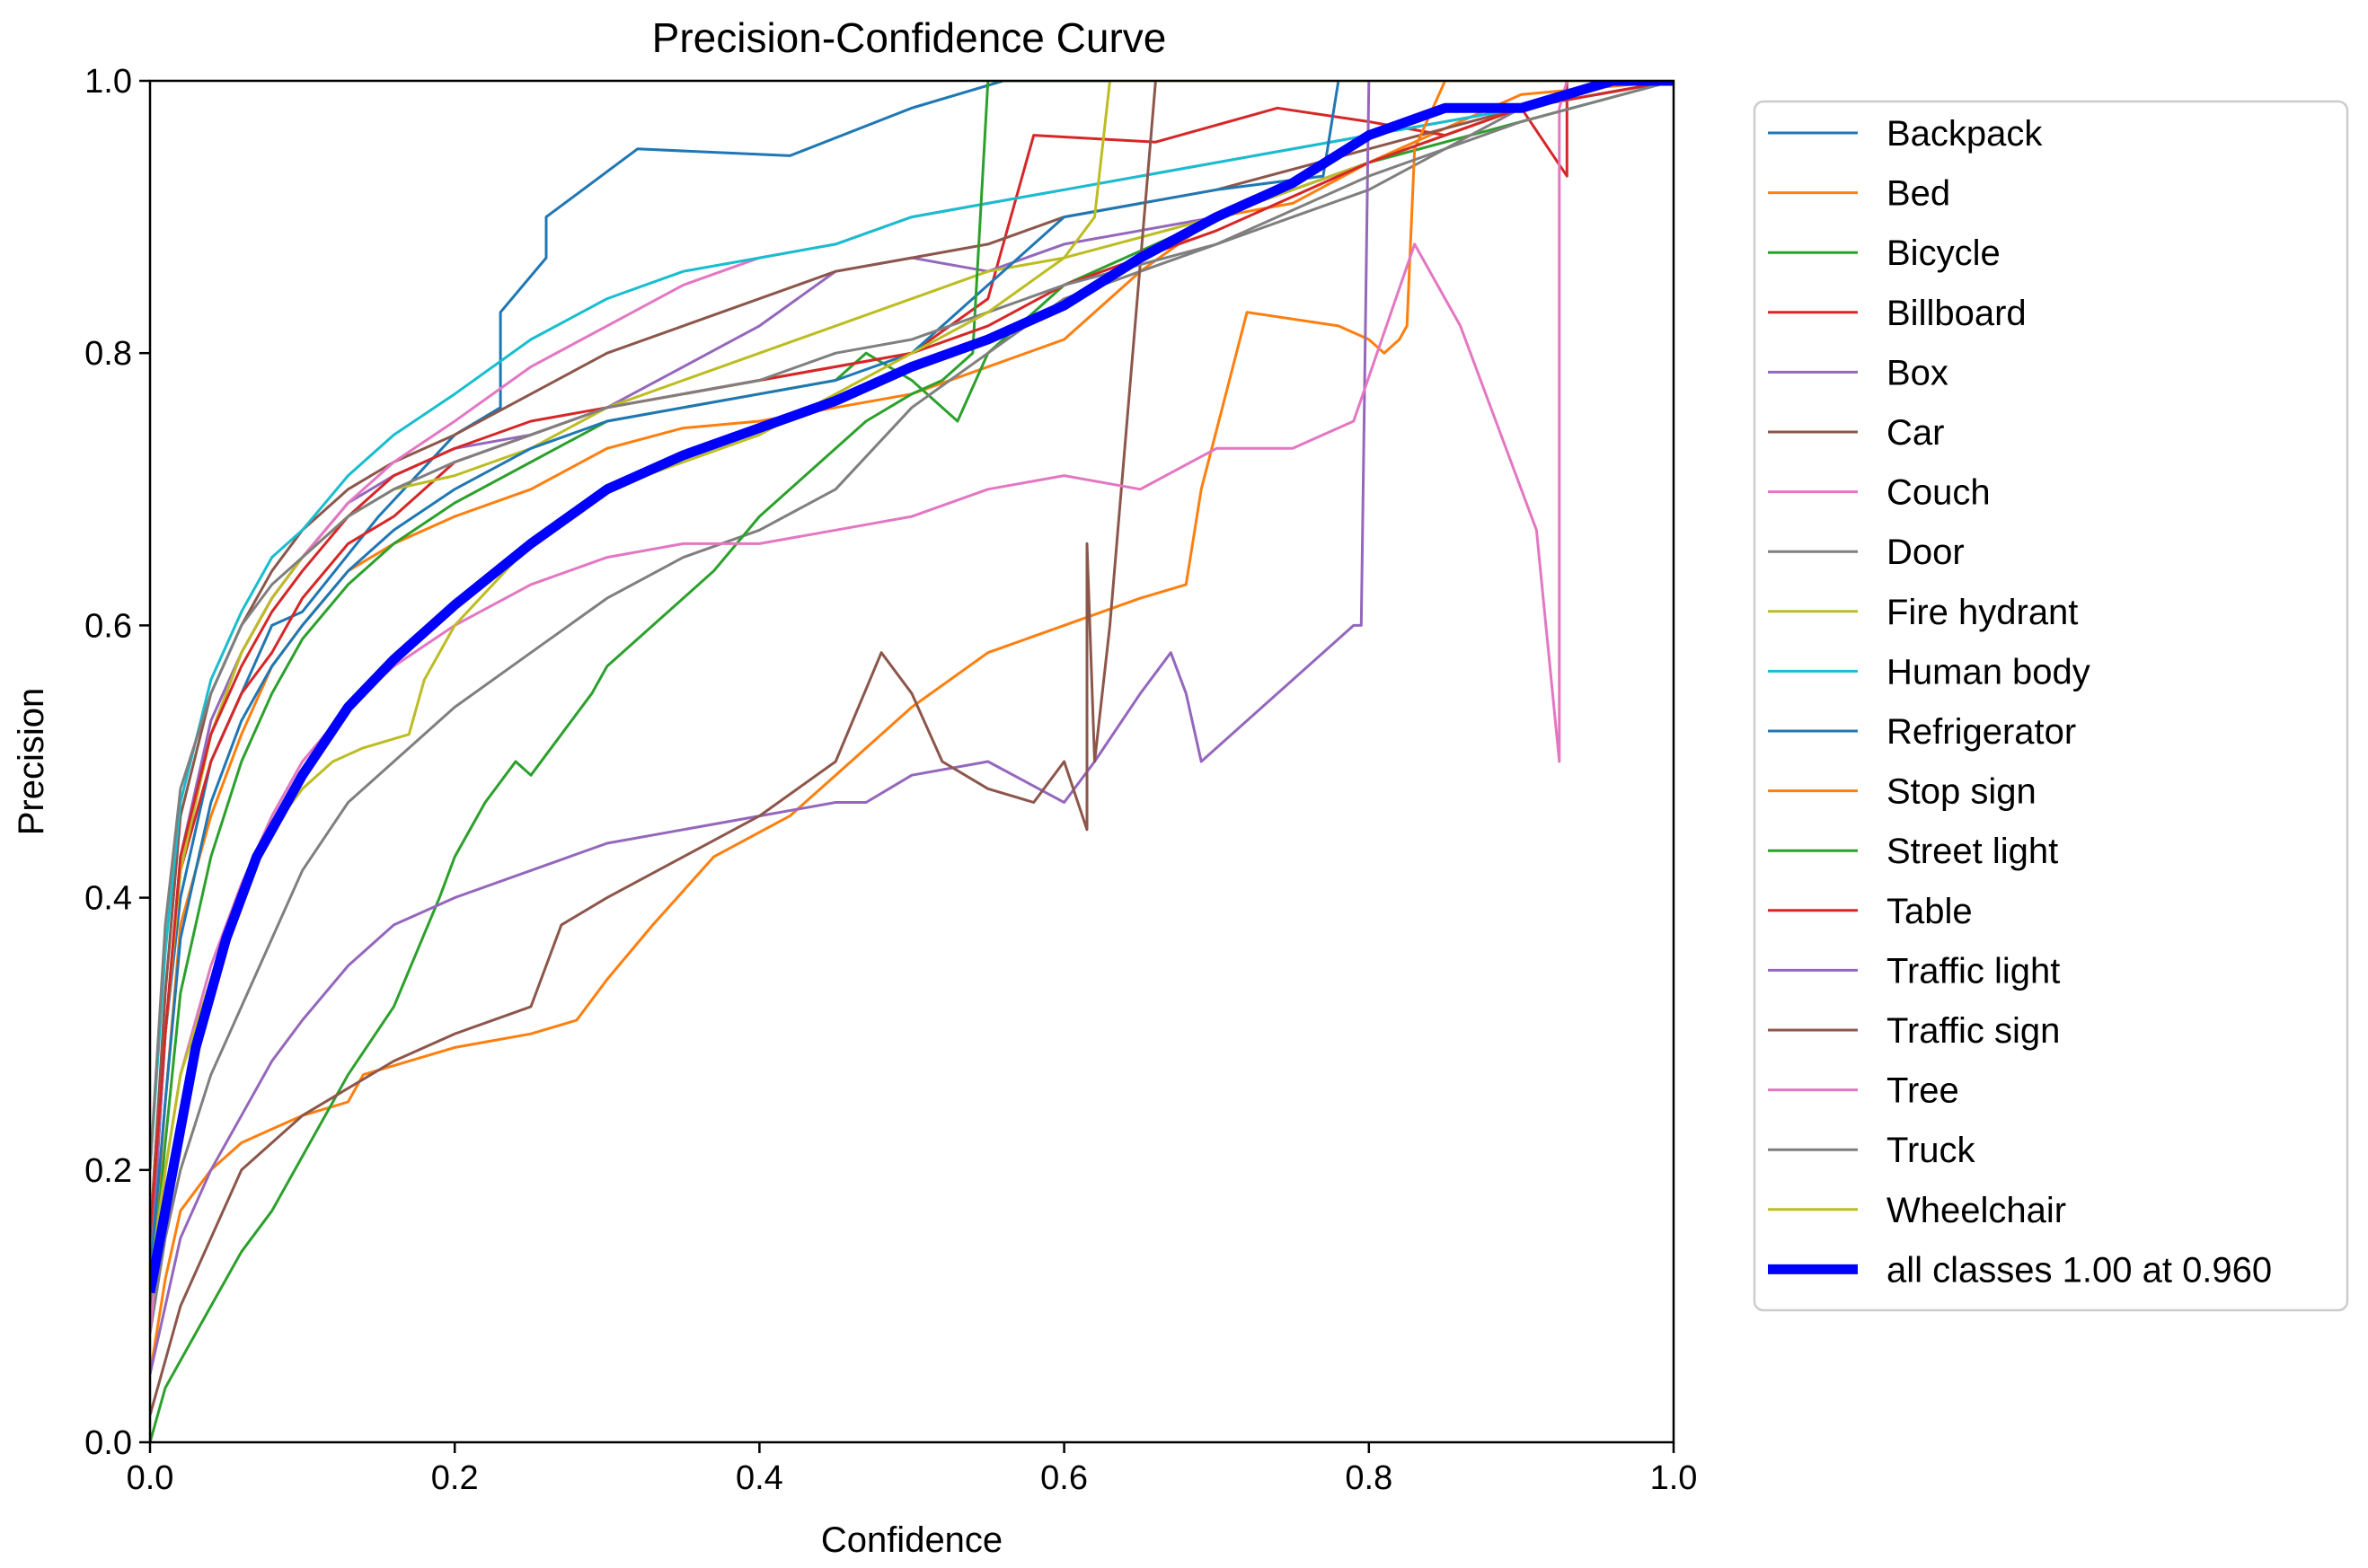 The height and width of the screenshot is (1568, 2368). I want to click on legend-label-11: Stop sign, so click(1961, 792).